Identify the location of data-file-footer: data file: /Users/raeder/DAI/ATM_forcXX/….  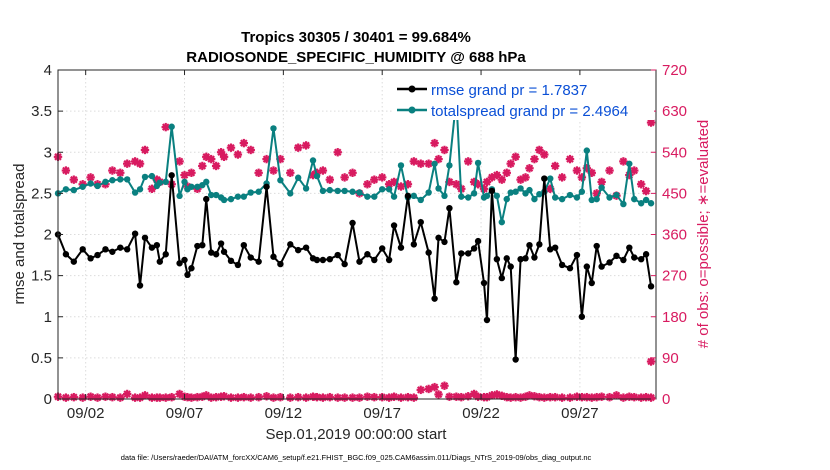
(356, 457).